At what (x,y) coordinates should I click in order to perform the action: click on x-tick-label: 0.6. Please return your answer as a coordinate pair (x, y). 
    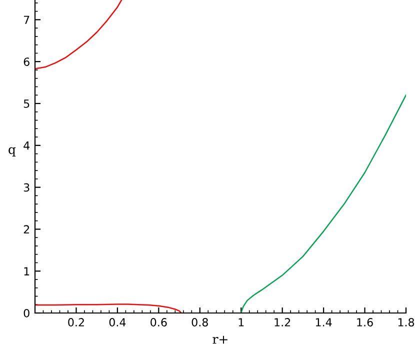
    Looking at the image, I should click on (158, 322).